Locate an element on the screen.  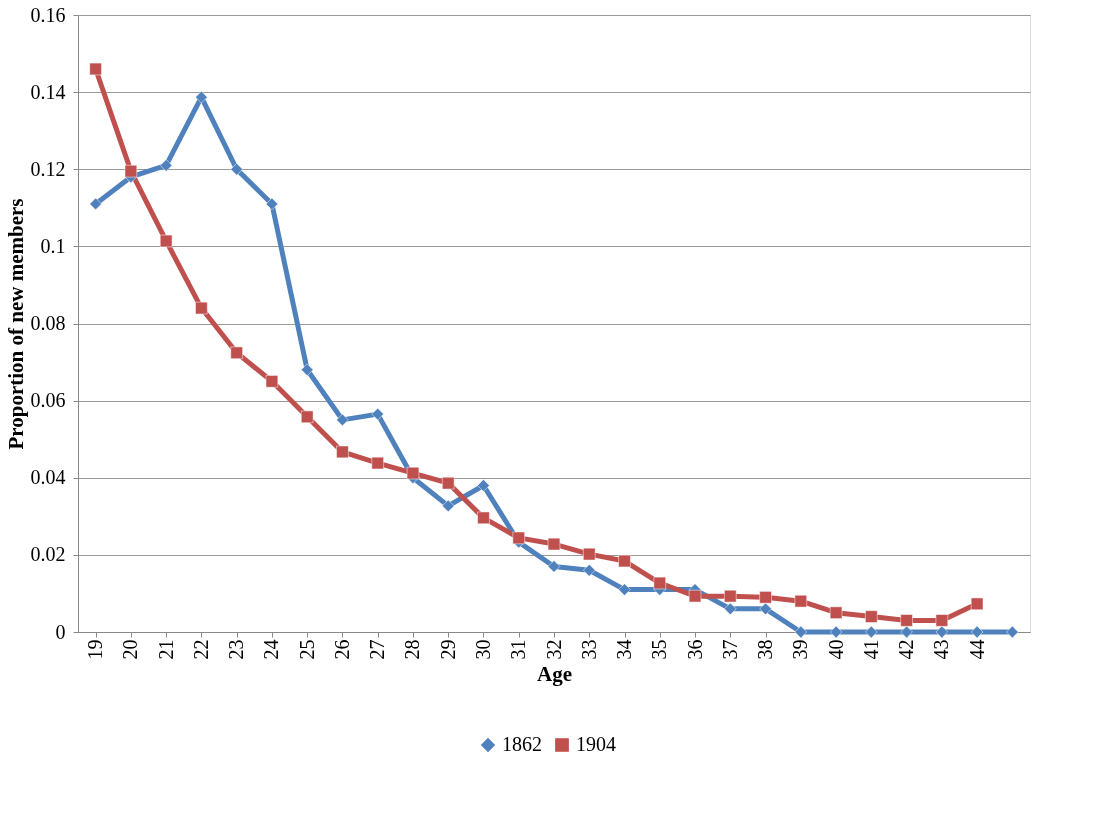
x-tick-label: 20 is located at coordinates (130, 649).